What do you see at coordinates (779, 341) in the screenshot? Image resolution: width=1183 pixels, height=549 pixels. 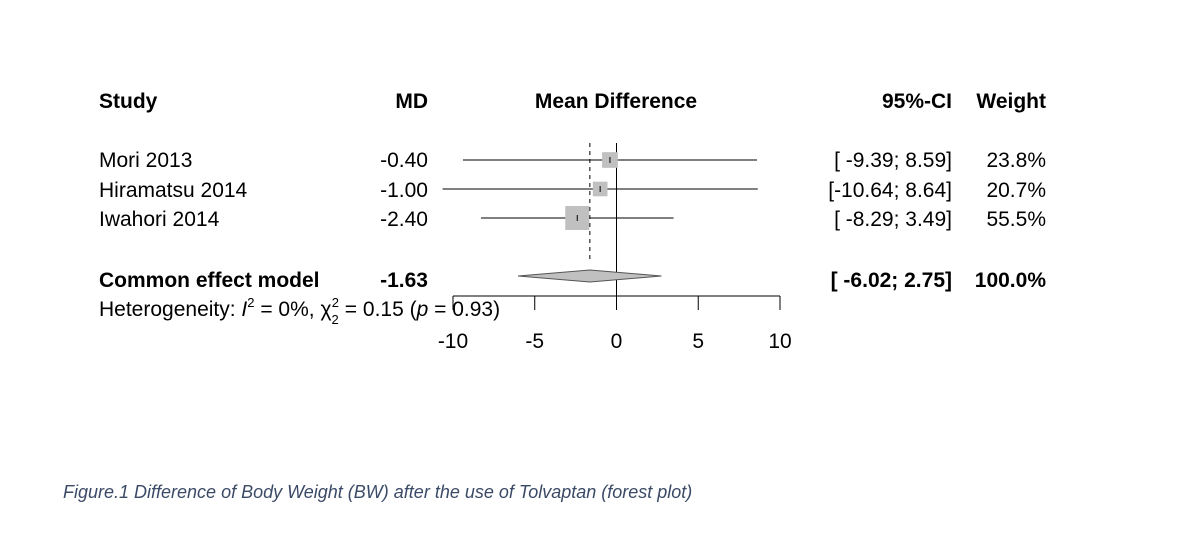 I see `x-tick-label: 10` at bounding box center [779, 341].